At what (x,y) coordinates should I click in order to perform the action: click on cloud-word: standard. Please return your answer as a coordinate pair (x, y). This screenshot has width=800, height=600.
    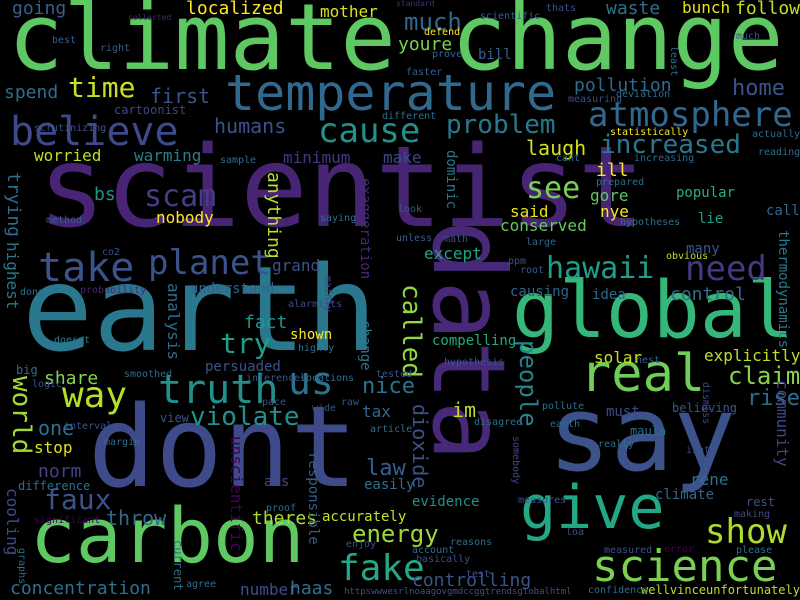
    Looking at the image, I should click on (415, 4).